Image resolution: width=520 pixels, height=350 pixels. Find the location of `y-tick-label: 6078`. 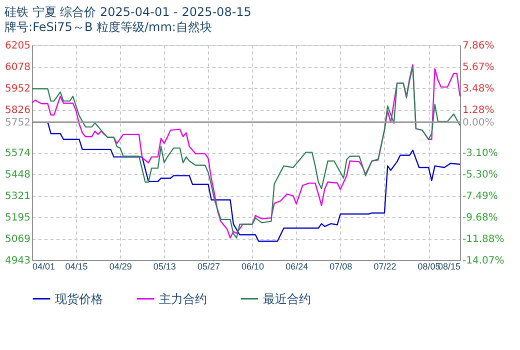

y-tick-label: 6078 is located at coordinates (17, 68).